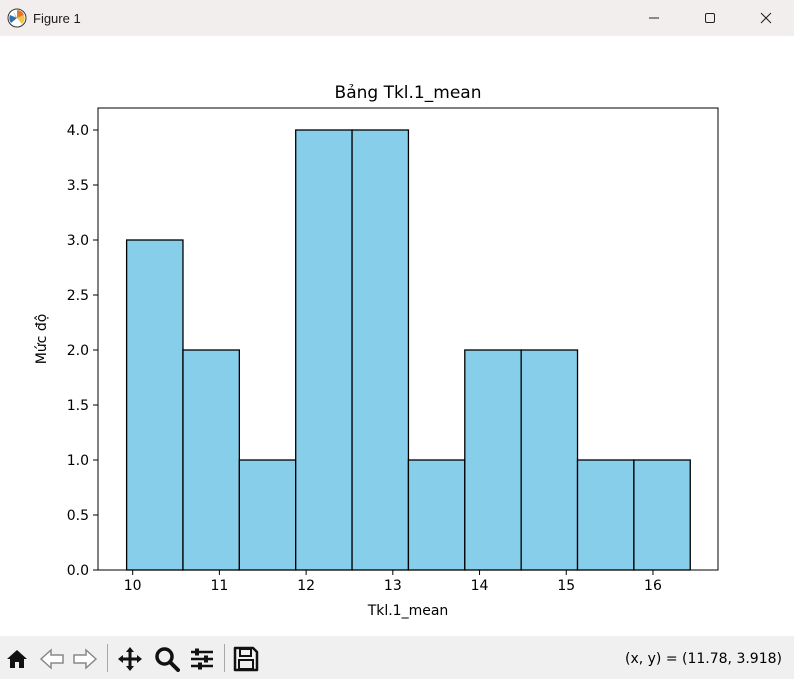 This screenshot has height=679, width=794. Describe the element at coordinates (703, 659) in the screenshot. I see `cursor-coordinates: (x, y) = (11.78, 3.918)` at that location.